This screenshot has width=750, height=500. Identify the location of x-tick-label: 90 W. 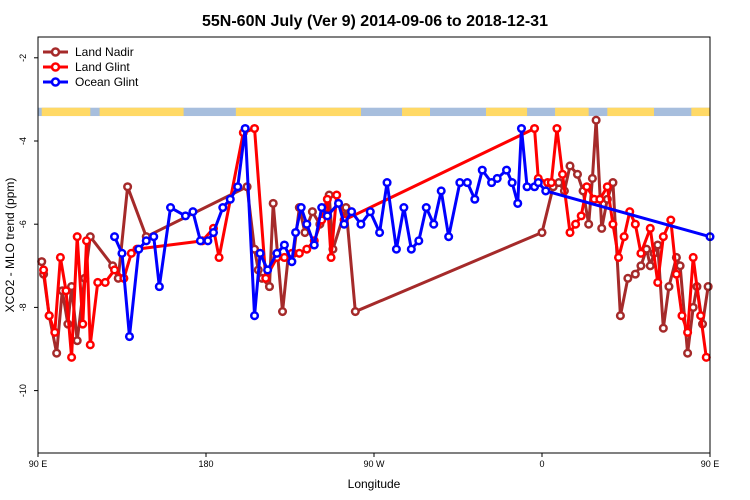
(374, 464).